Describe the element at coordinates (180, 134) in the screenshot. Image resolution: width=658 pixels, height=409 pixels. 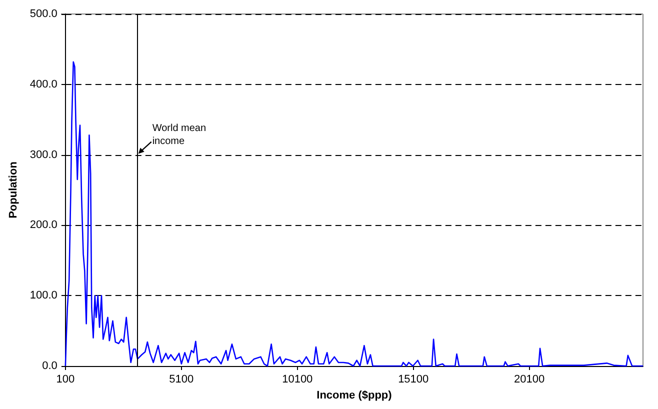
I see `annotation: World mean income` at that location.